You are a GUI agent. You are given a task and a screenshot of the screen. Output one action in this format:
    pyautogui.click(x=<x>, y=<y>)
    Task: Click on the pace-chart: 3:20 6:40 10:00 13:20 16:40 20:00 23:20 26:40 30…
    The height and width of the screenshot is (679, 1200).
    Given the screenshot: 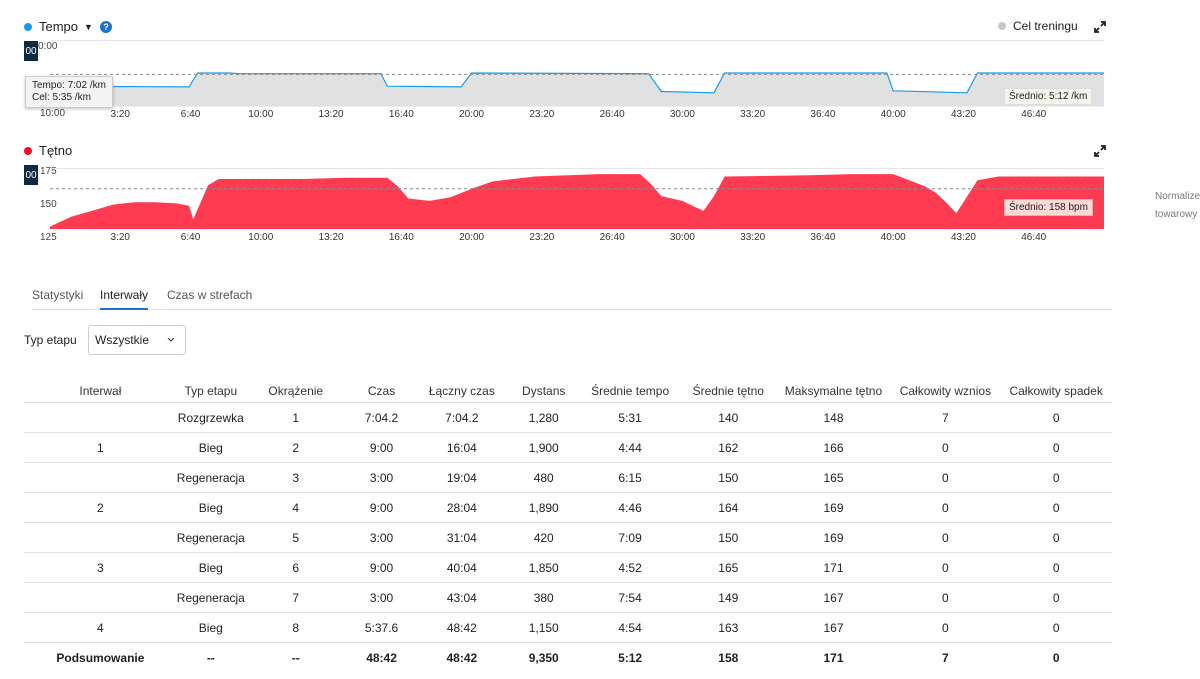 What is the action you would take?
    pyautogui.click(x=577, y=79)
    